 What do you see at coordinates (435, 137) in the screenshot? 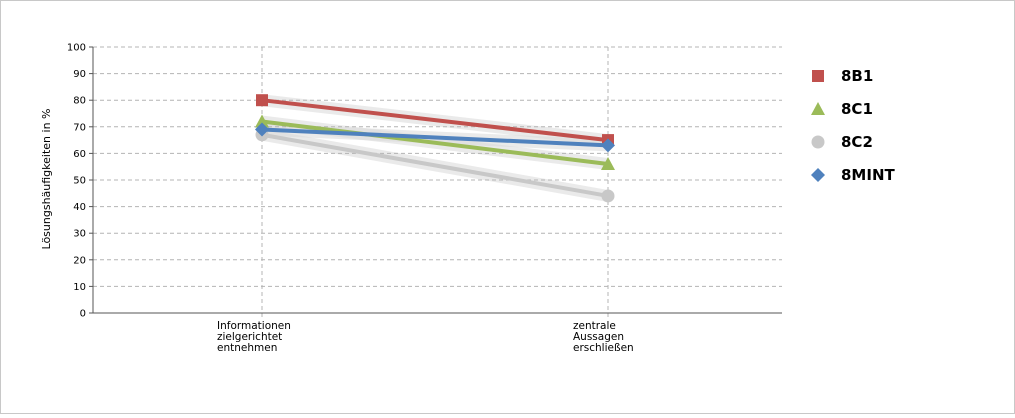
I see `series-line-8MINT` at bounding box center [435, 137].